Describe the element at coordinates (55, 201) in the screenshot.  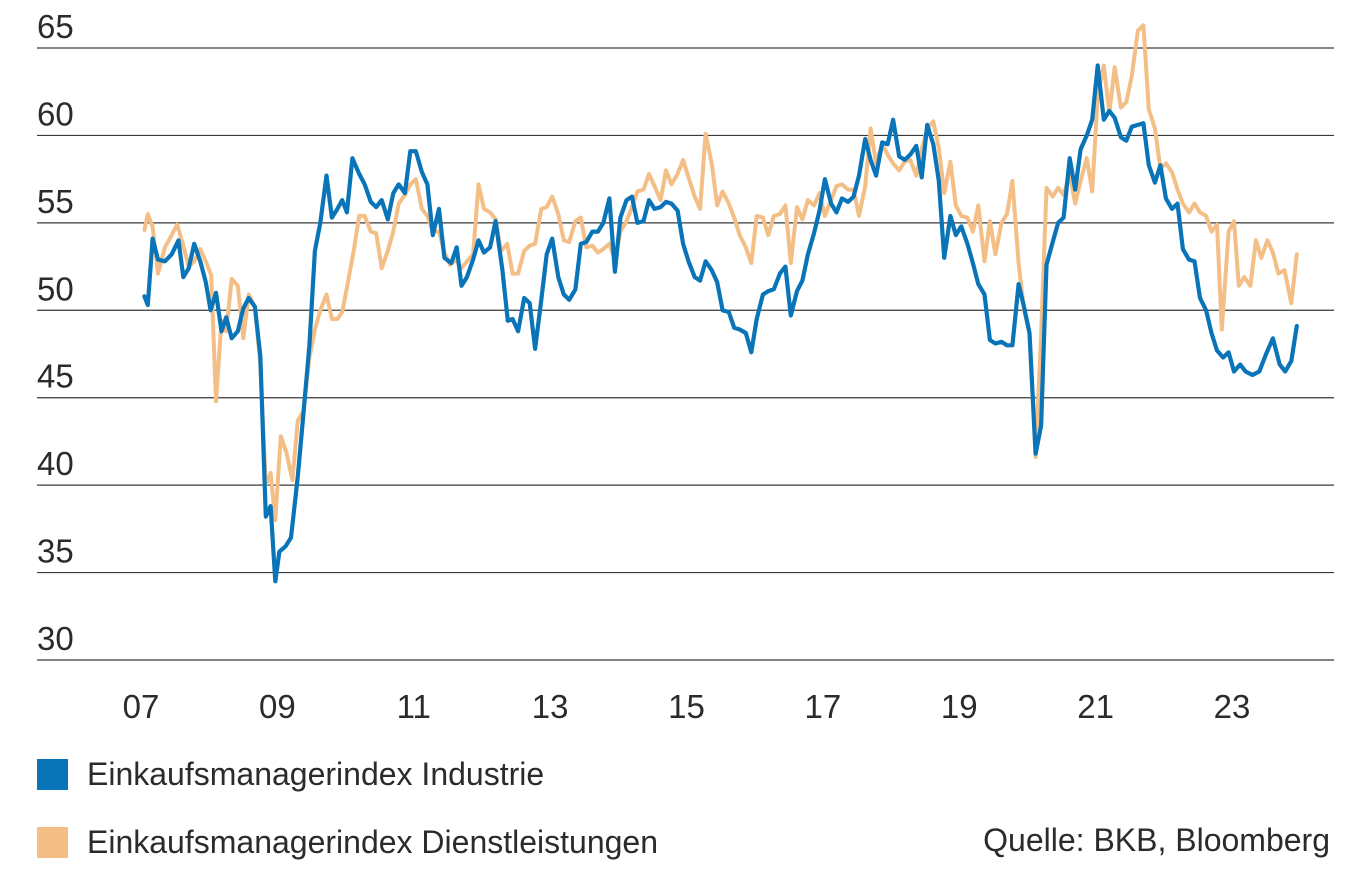
I see `y-tick-label: 55` at that location.